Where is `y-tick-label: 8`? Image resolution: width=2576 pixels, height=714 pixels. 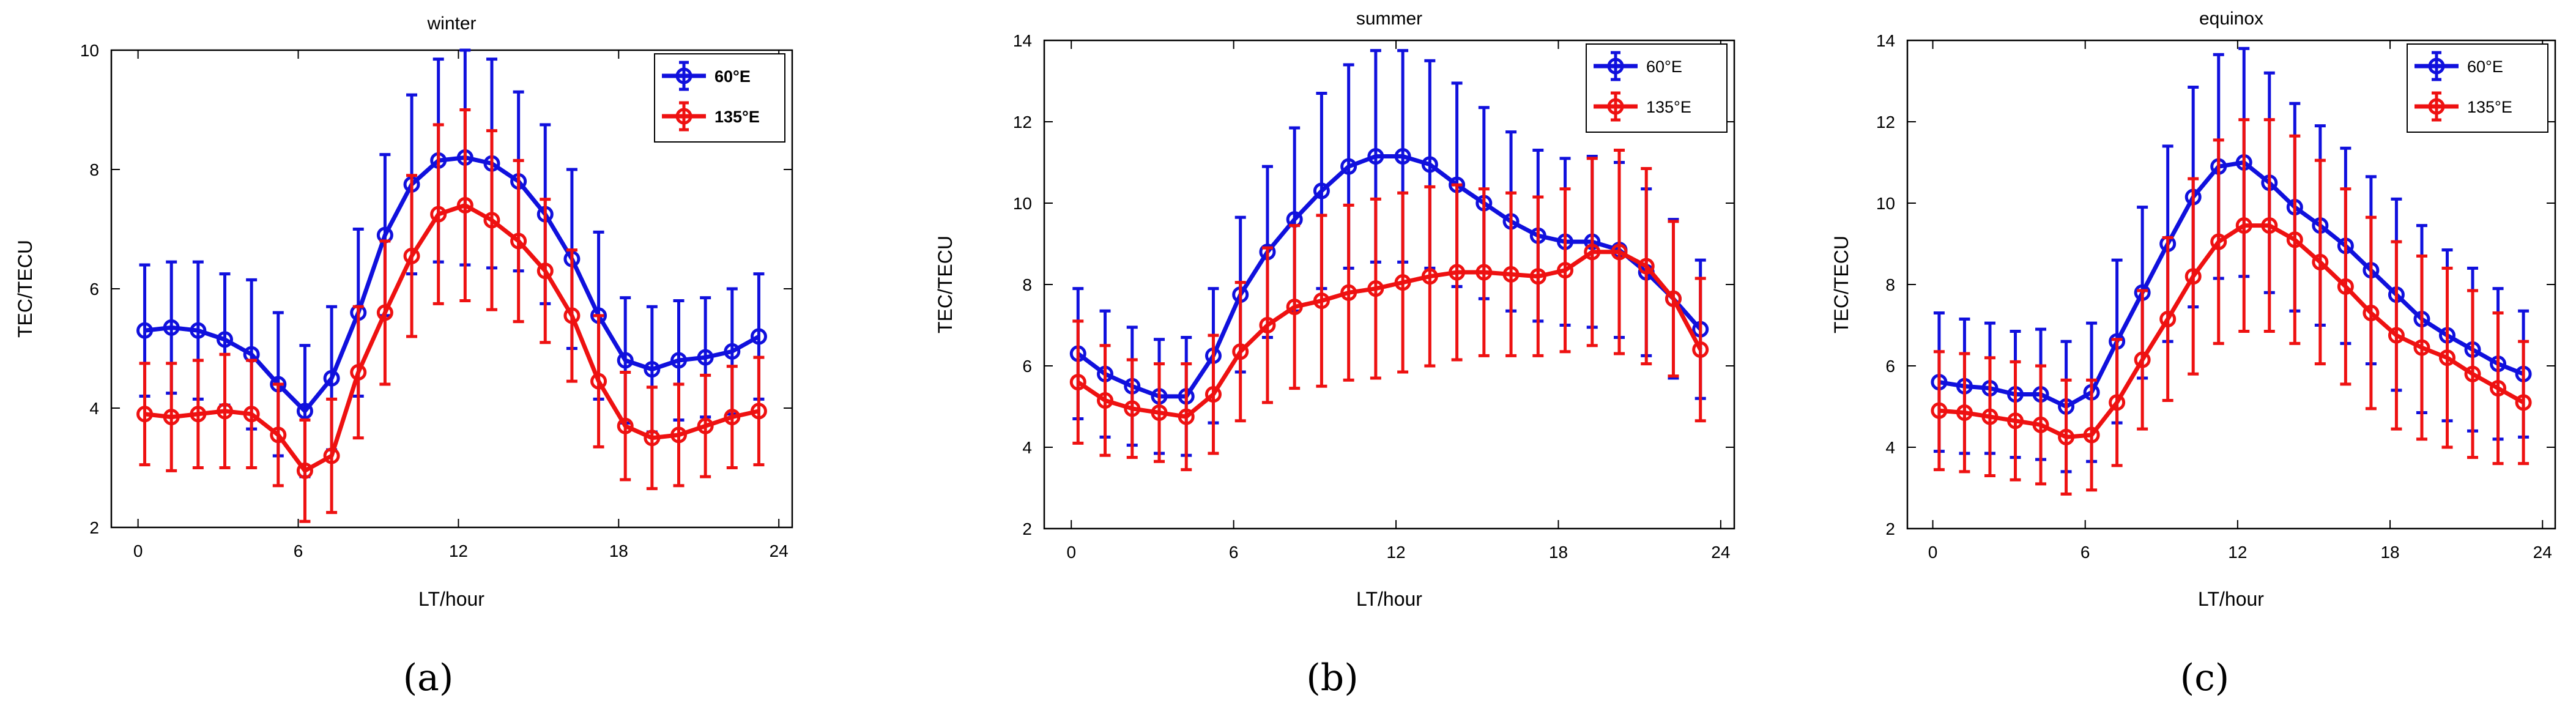
y-tick-label: 8 is located at coordinates (94, 170).